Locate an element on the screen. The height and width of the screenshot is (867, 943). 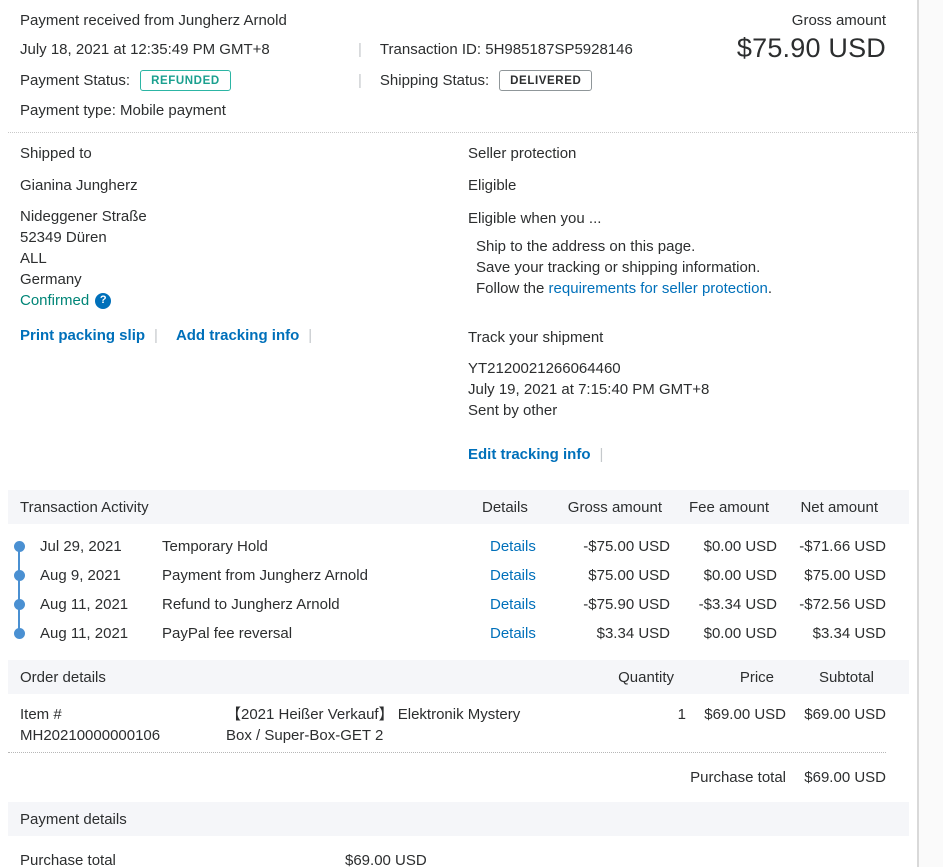
follow-prefix: Follow the is located at coordinates (512, 288).